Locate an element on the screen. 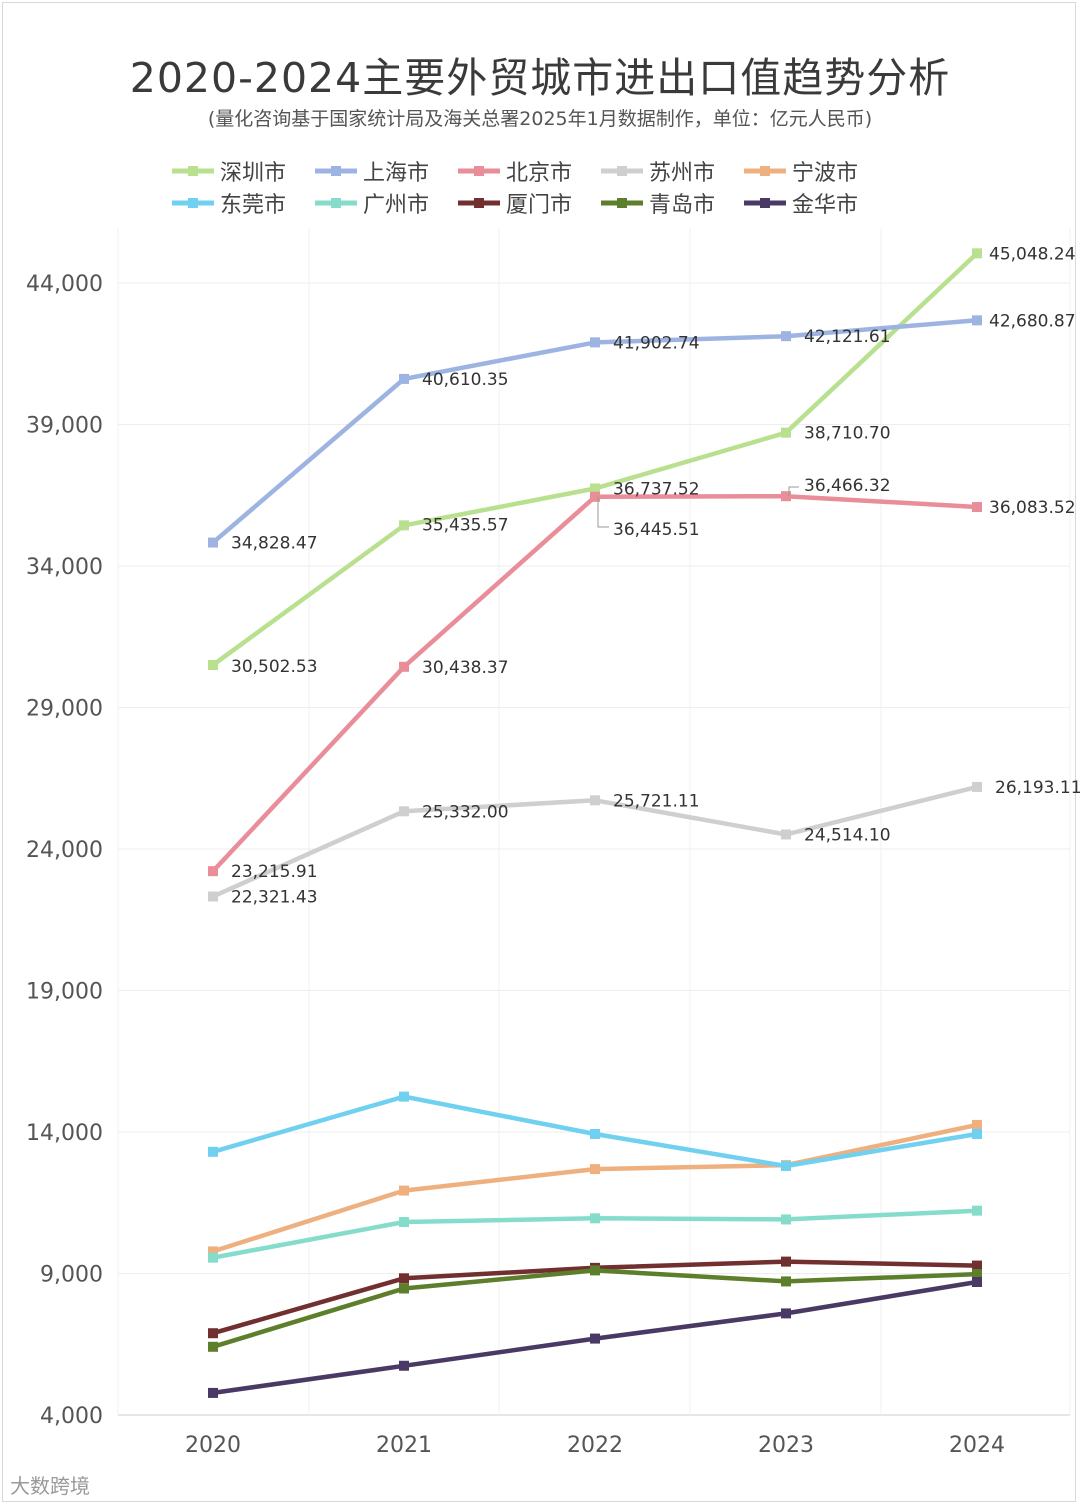 Image resolution: width=1080 pixels, height=1506 pixels. legend-item: 青岛市 is located at coordinates (658, 205).